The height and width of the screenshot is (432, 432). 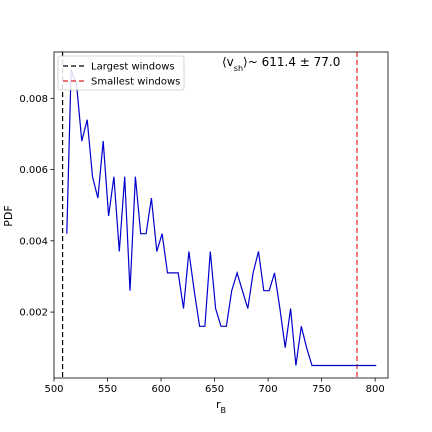 I want to click on legend: Largest windows Smallest windows, so click(x=121, y=73).